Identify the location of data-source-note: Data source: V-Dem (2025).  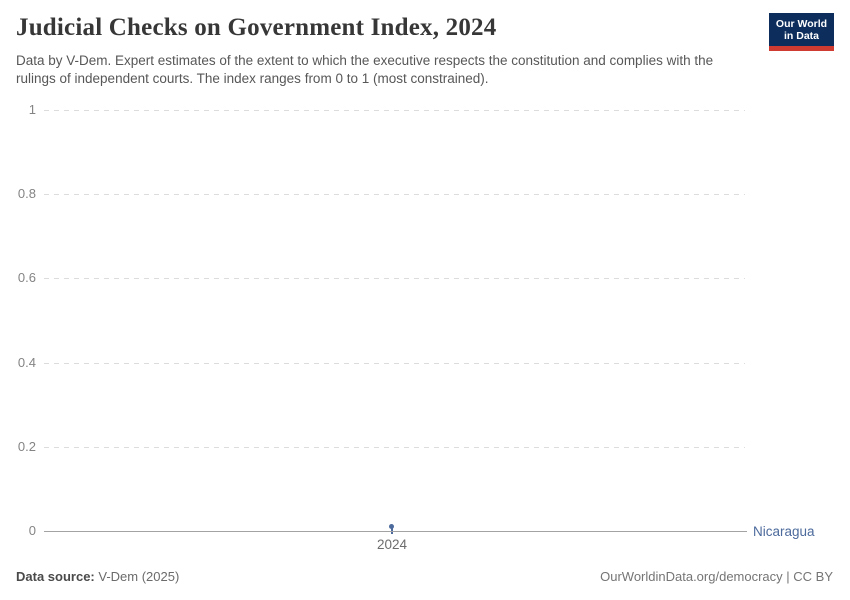
(97, 576).